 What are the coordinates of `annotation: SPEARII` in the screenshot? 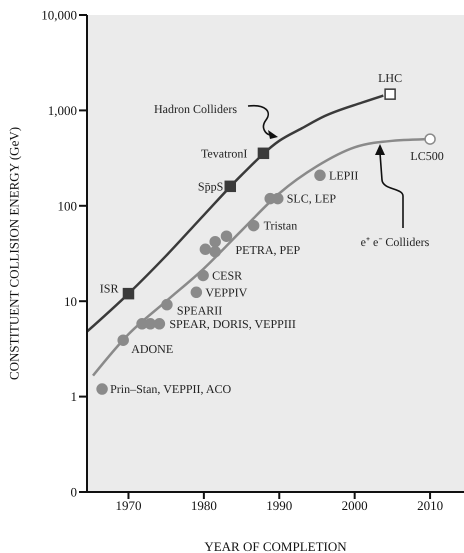 It's located at (199, 311).